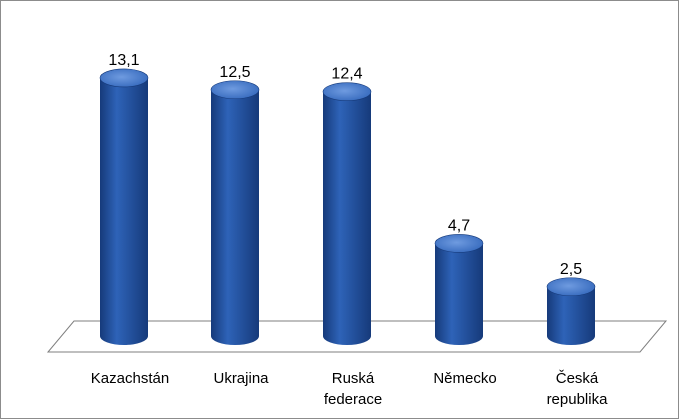  What do you see at coordinates (130, 378) in the screenshot?
I see `category-label: Kazachstán` at bounding box center [130, 378].